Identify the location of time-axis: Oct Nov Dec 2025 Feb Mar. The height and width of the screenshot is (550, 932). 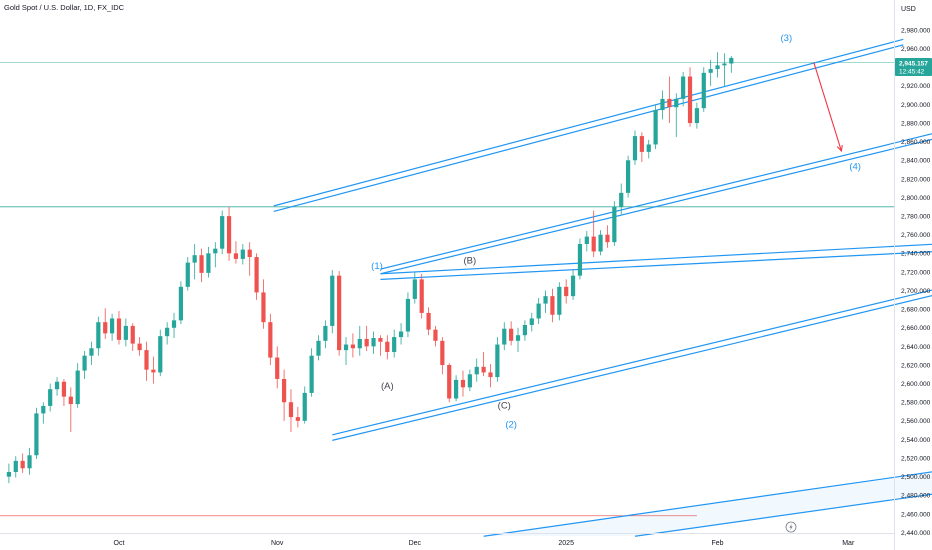
(484, 543).